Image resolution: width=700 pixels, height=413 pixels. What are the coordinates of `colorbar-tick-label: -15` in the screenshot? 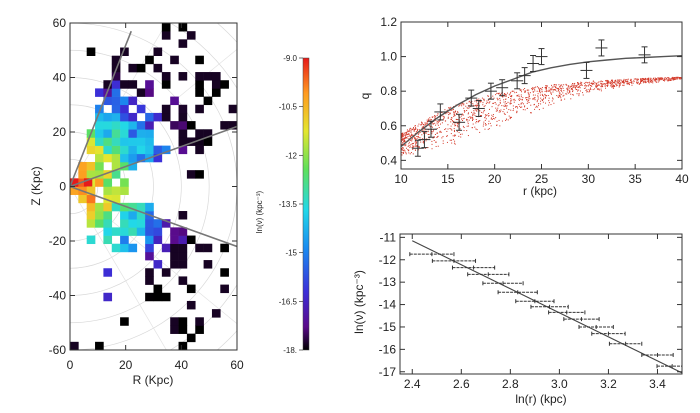 It's located at (291, 253).